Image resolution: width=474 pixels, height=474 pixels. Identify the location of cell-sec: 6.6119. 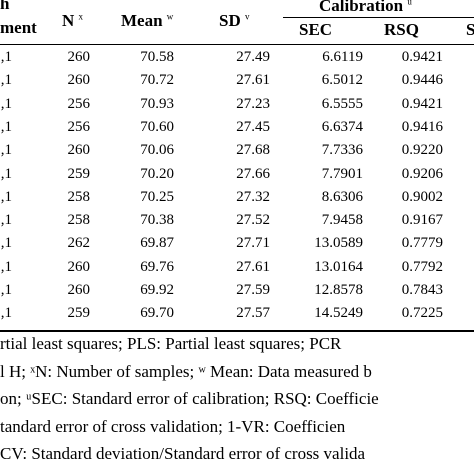
(342, 57).